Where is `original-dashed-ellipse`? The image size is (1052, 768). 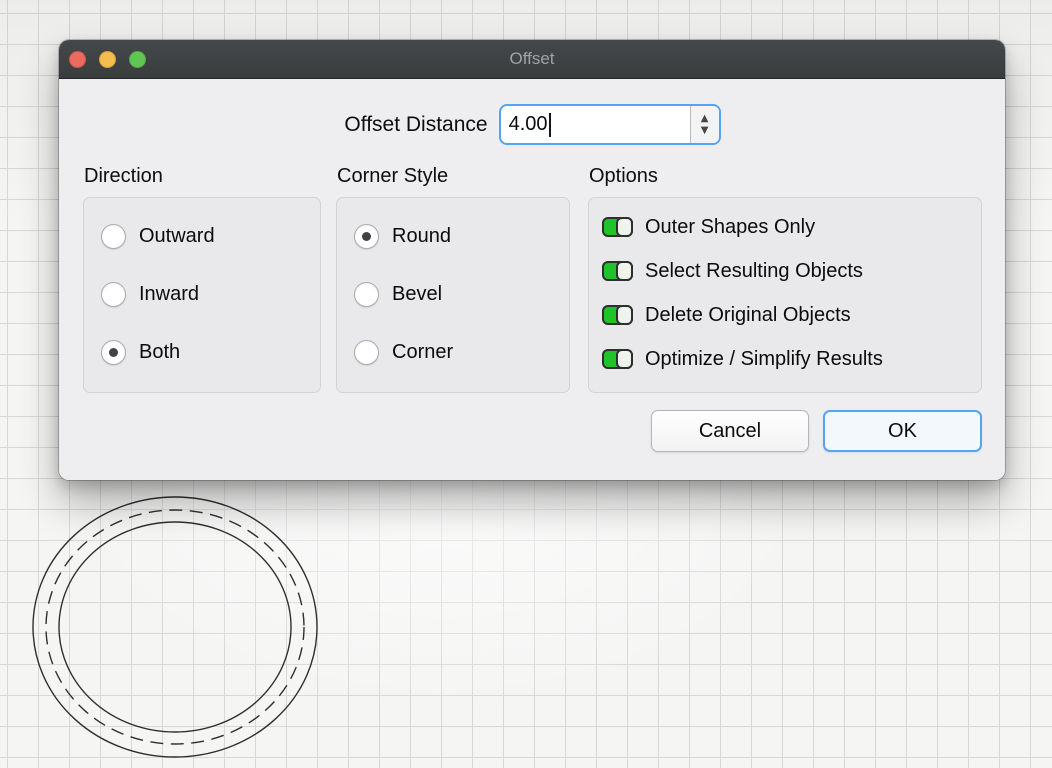 original-dashed-ellipse is located at coordinates (175, 627).